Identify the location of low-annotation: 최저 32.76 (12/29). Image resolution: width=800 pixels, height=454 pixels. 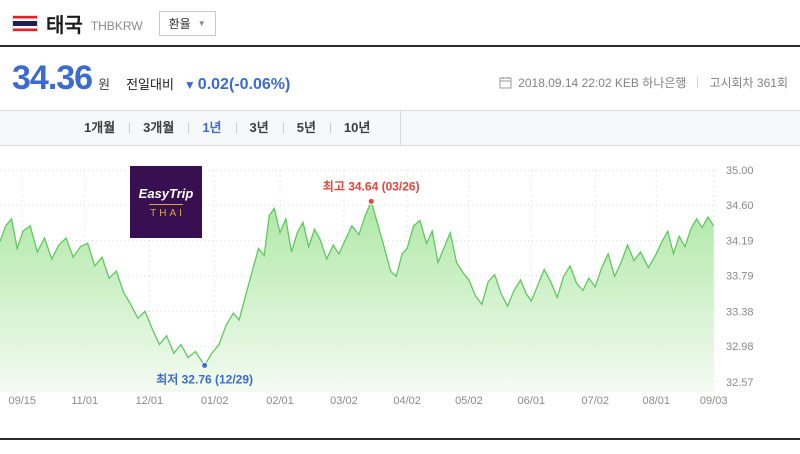
(204, 378).